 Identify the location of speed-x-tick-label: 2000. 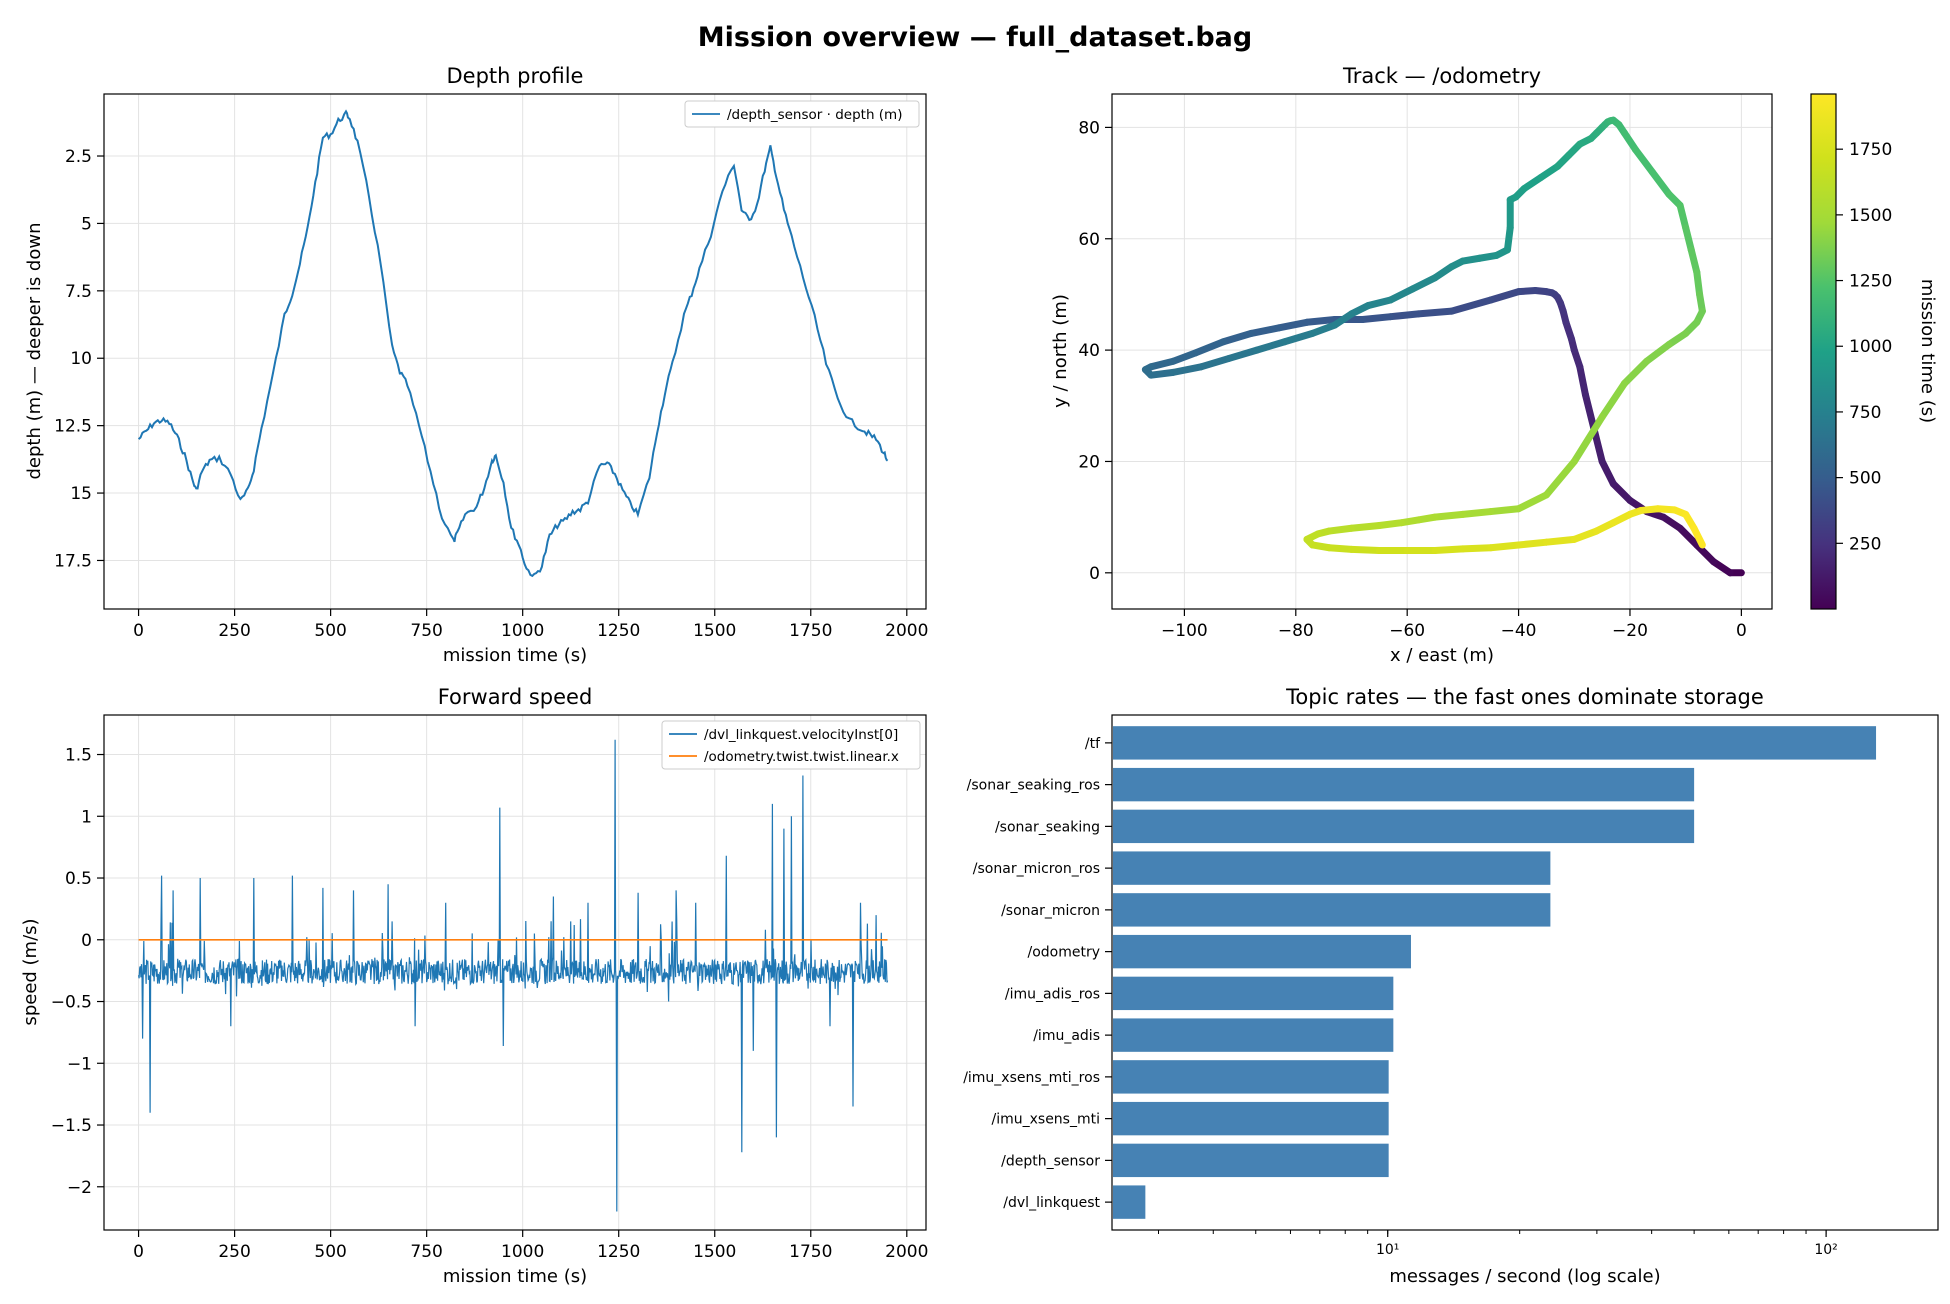
(906, 1252).